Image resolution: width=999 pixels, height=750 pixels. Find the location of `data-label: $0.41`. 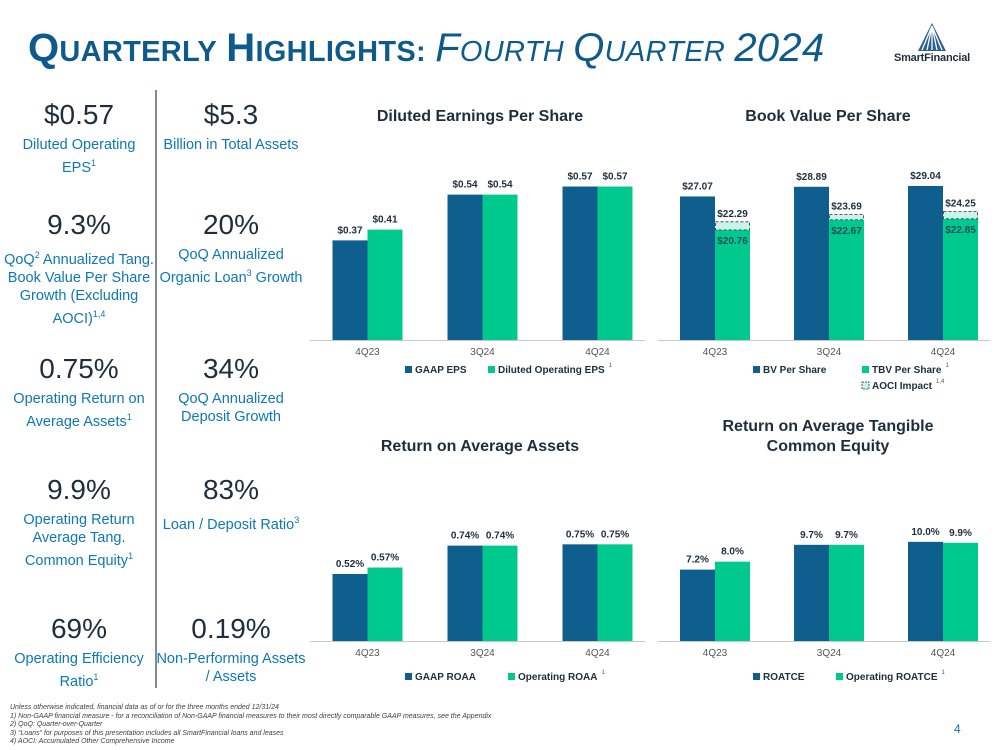

data-label: $0.41 is located at coordinates (384, 220).